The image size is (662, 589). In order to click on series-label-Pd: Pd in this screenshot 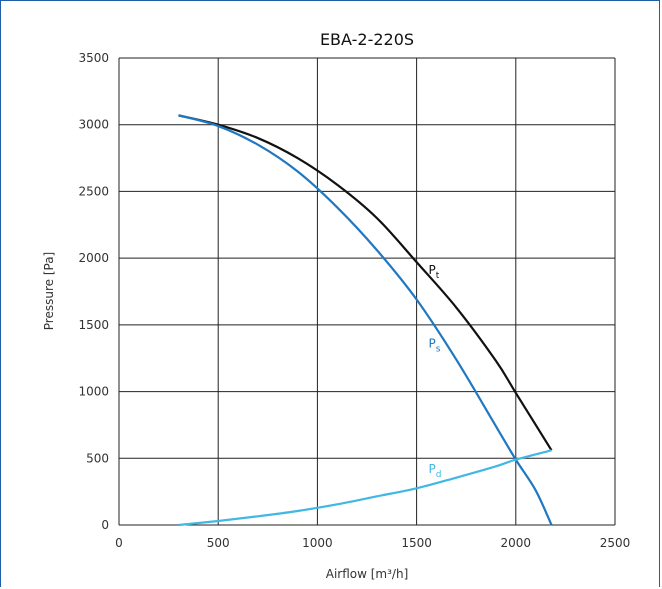, I will do `click(435, 471)`.